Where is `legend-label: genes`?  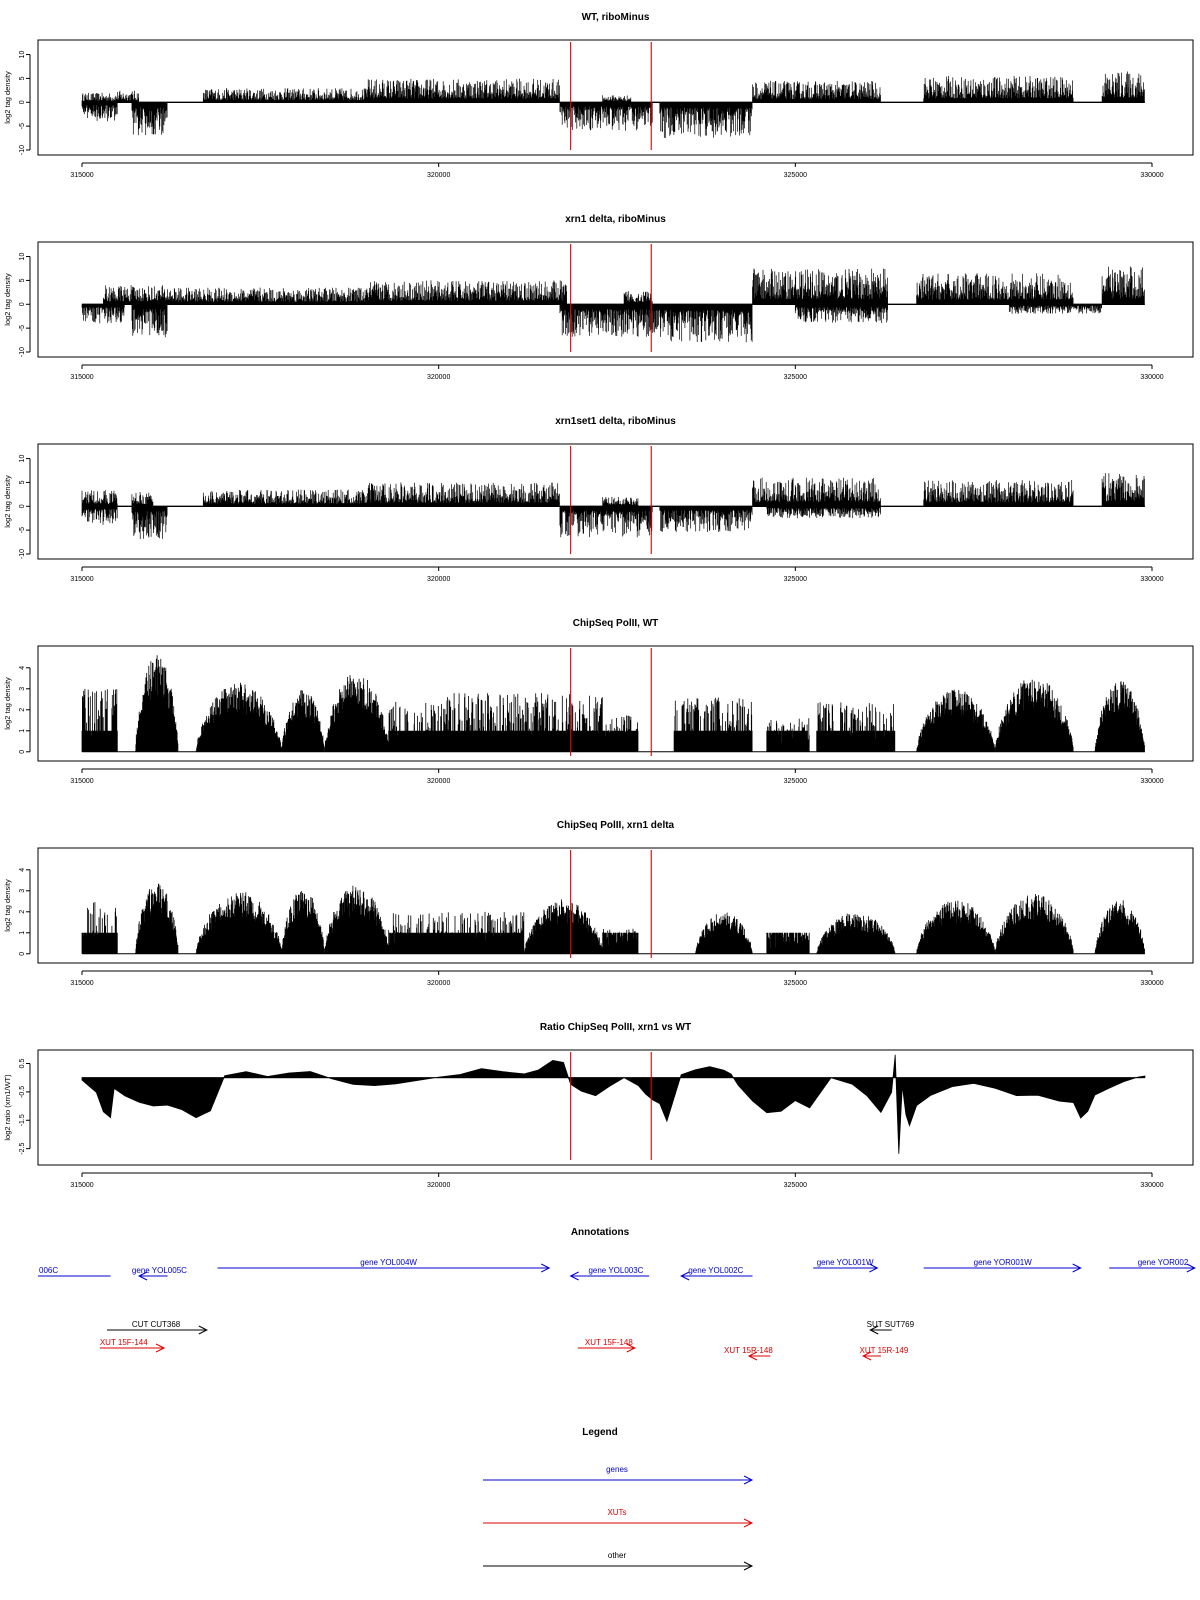
legend-label: genes is located at coordinates (617, 1469).